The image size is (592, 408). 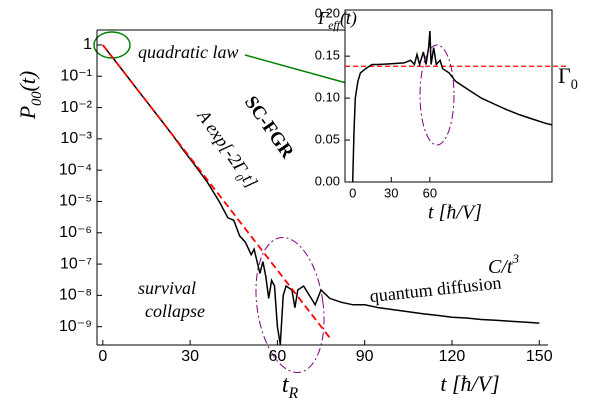 What do you see at coordinates (293, 393) in the screenshot?
I see `annotation-part: R` at bounding box center [293, 393].